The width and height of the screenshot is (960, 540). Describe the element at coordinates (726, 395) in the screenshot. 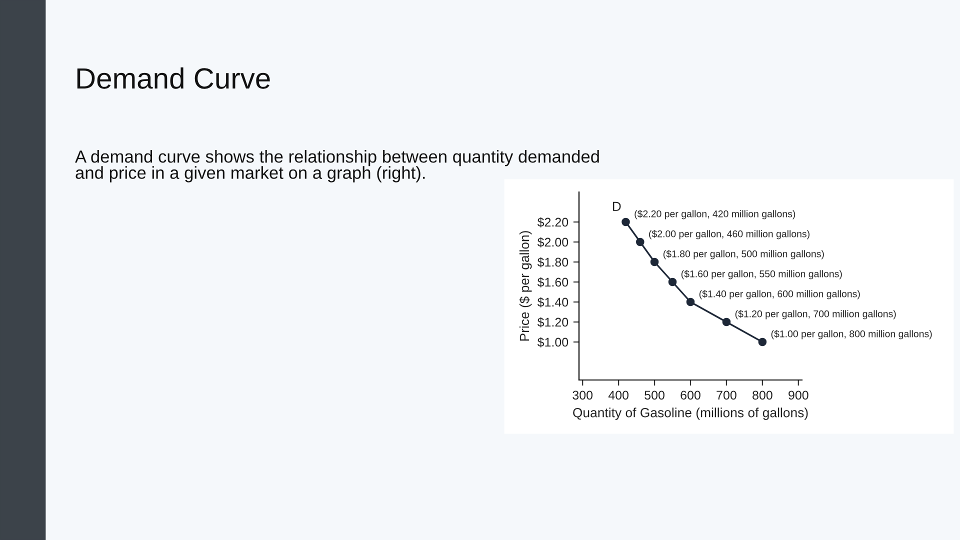

I see `x-tick-label: 700` at that location.